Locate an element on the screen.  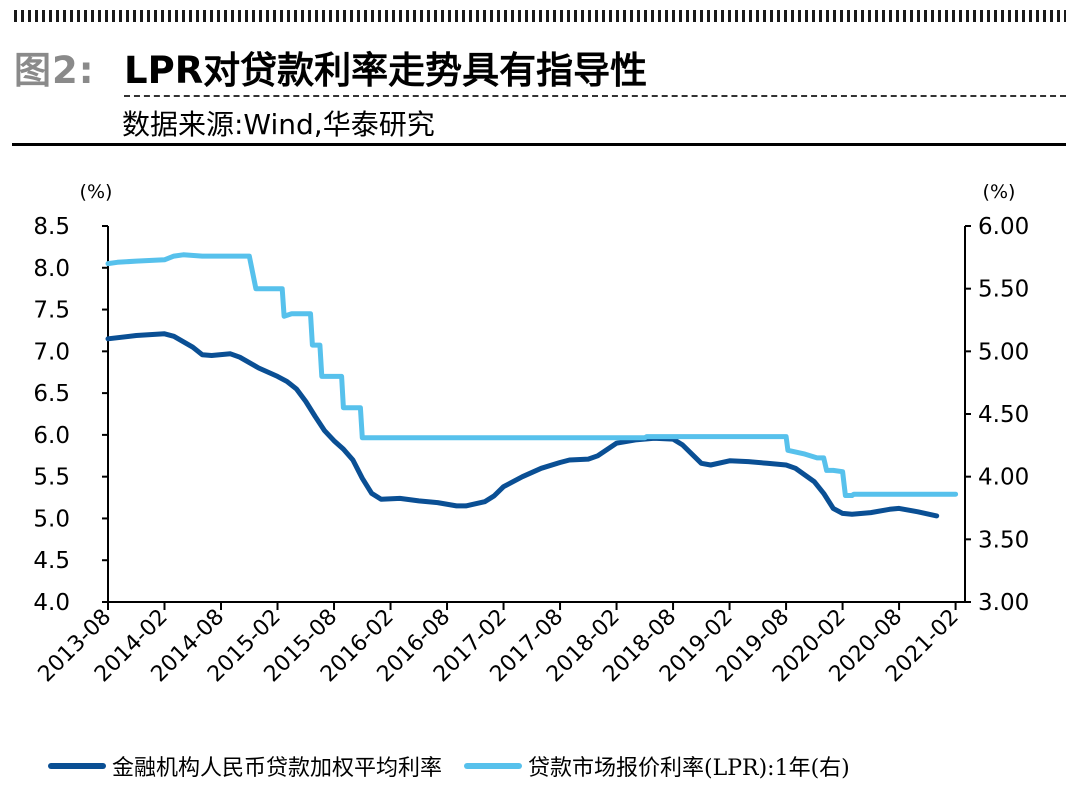
right-axis-tick-label: 5.50 is located at coordinates (1003, 290).